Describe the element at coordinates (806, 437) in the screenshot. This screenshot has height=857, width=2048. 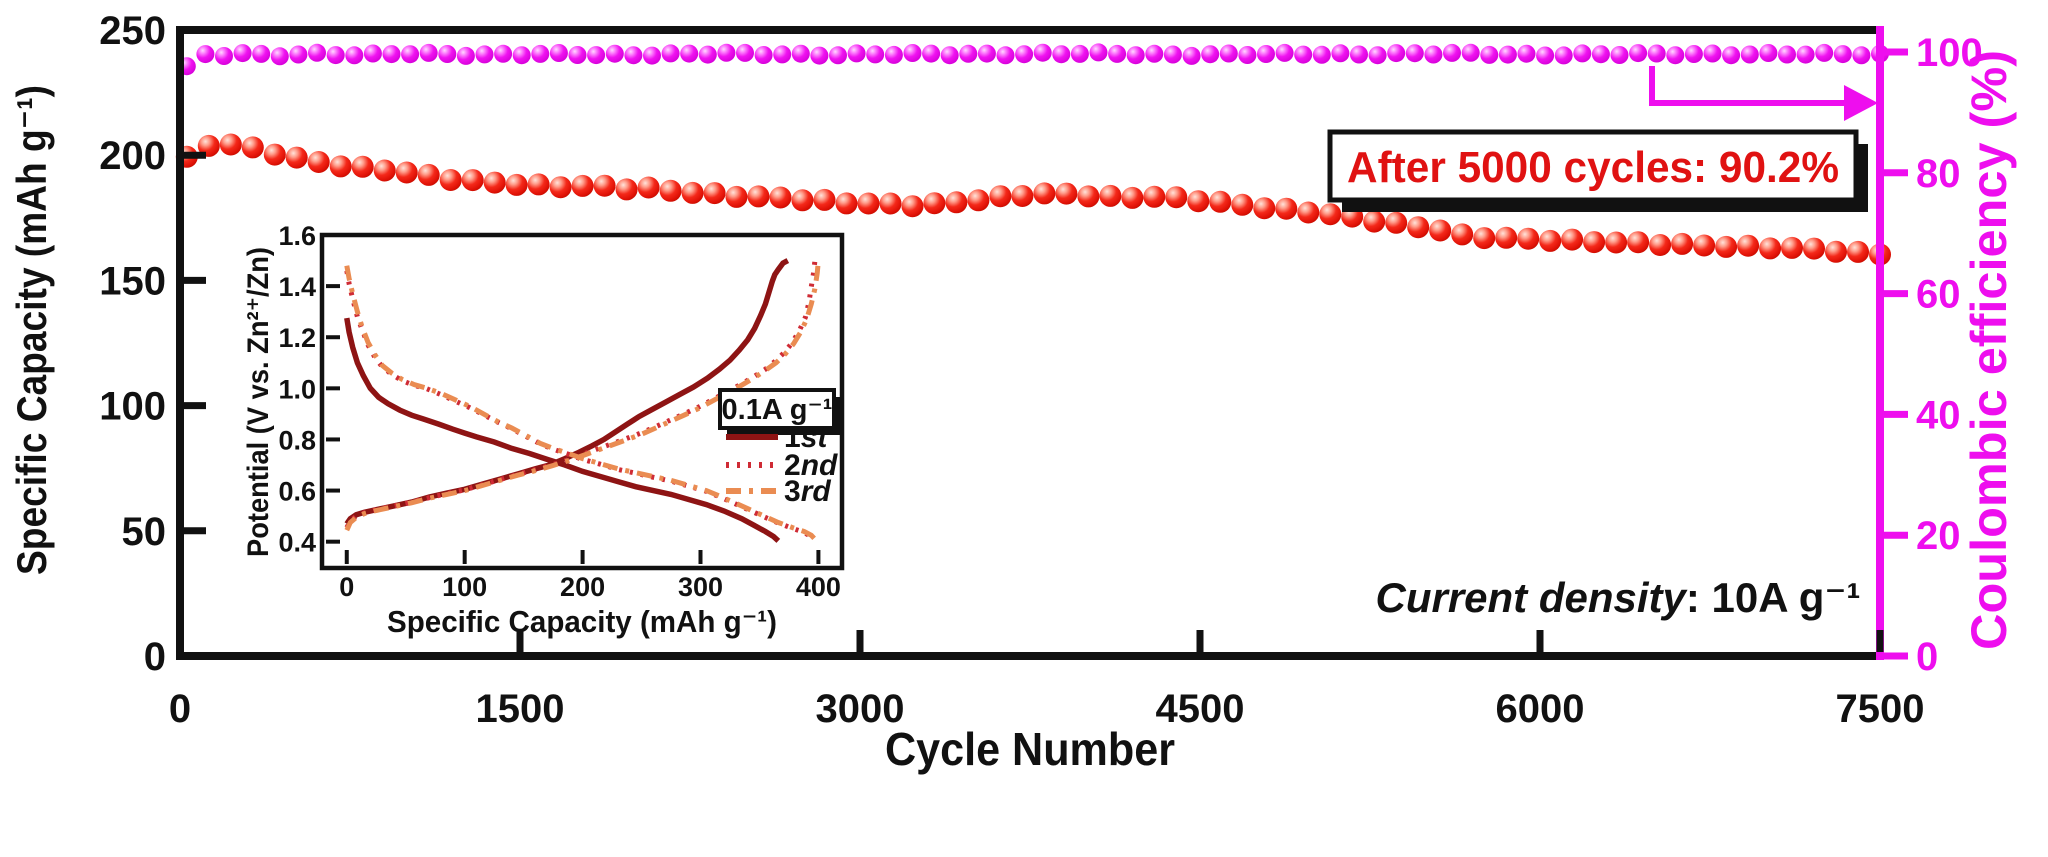
I see `legend-label-1st: 1st` at that location.